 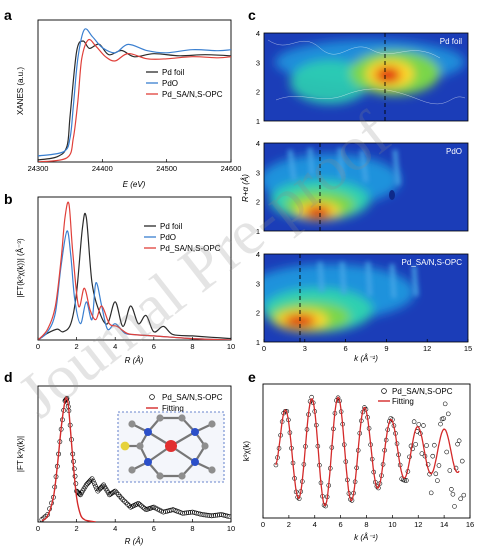 What do you see at coordinates (102, 168) in the screenshot?
I see `x-tick-label: 24400` at bounding box center [102, 168].